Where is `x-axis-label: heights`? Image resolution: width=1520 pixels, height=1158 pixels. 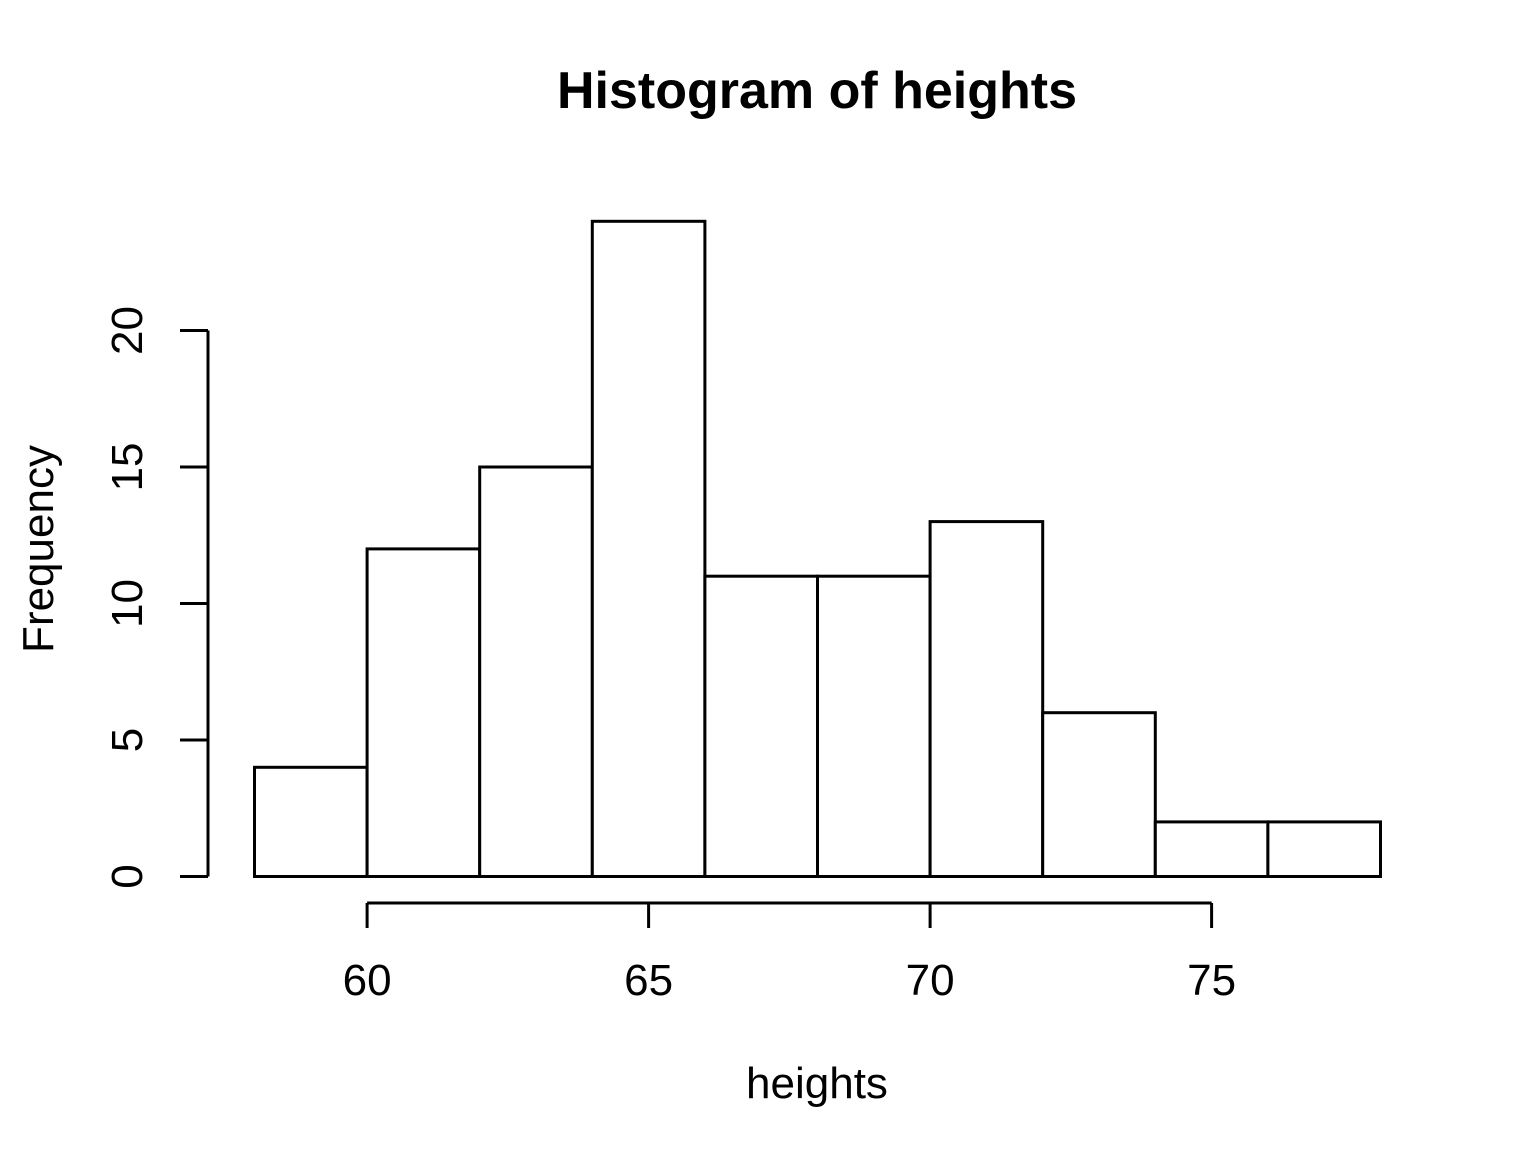
x-axis-label: heights is located at coordinates (817, 1083).